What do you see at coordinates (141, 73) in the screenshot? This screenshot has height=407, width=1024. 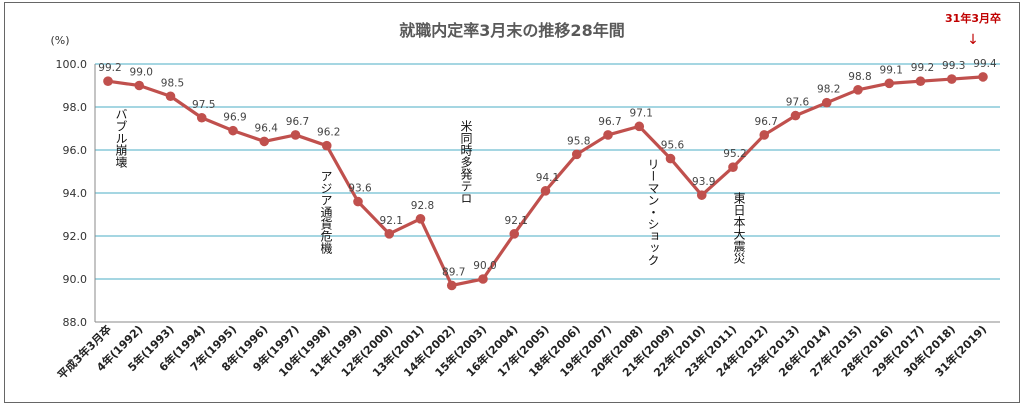 I see `data-label: 99.0` at bounding box center [141, 73].